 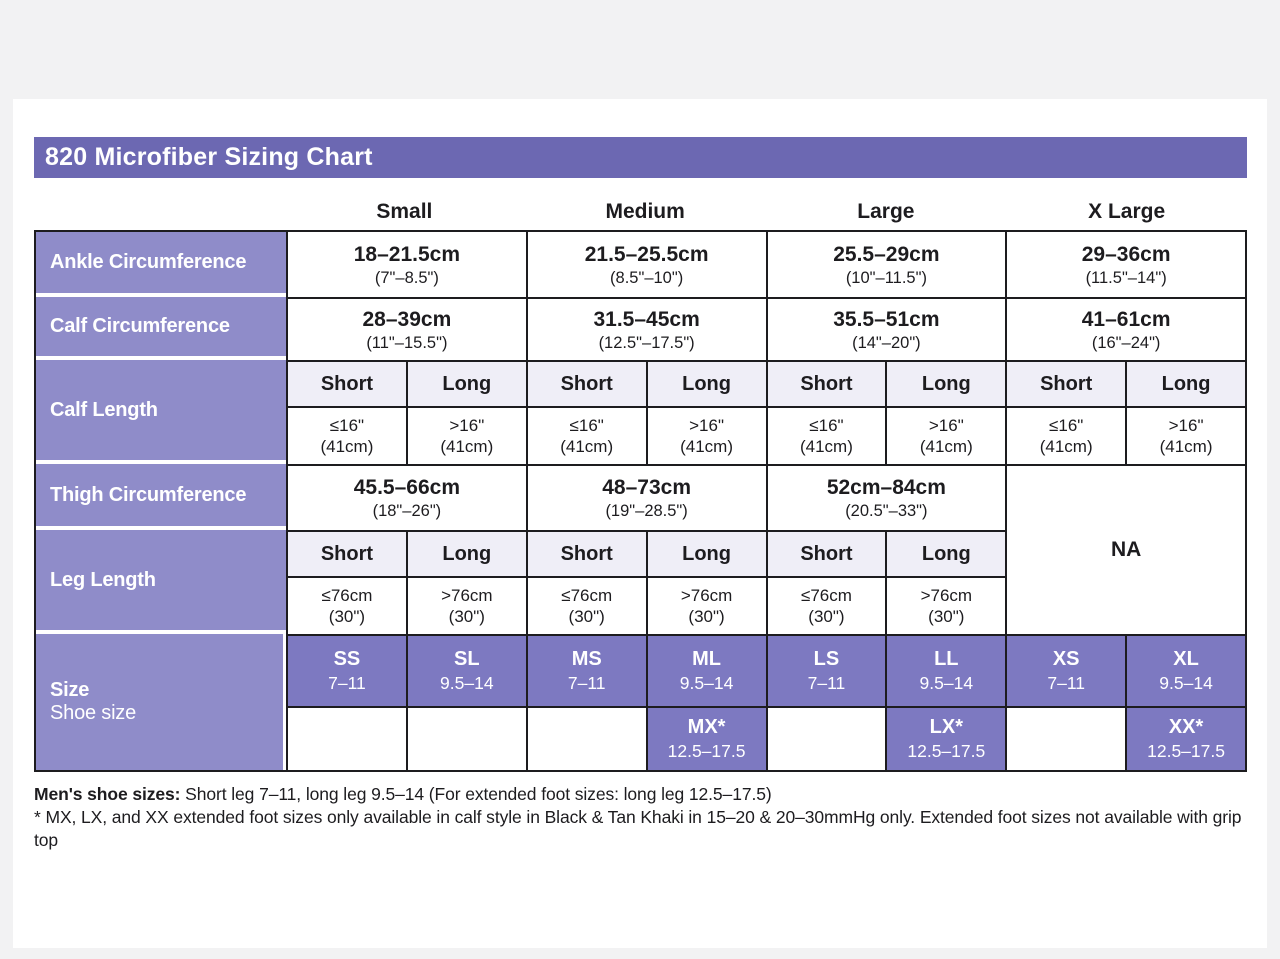 What do you see at coordinates (1065, 383) in the screenshot?
I see `calf-length-subheader-x-large-short: Short` at bounding box center [1065, 383].